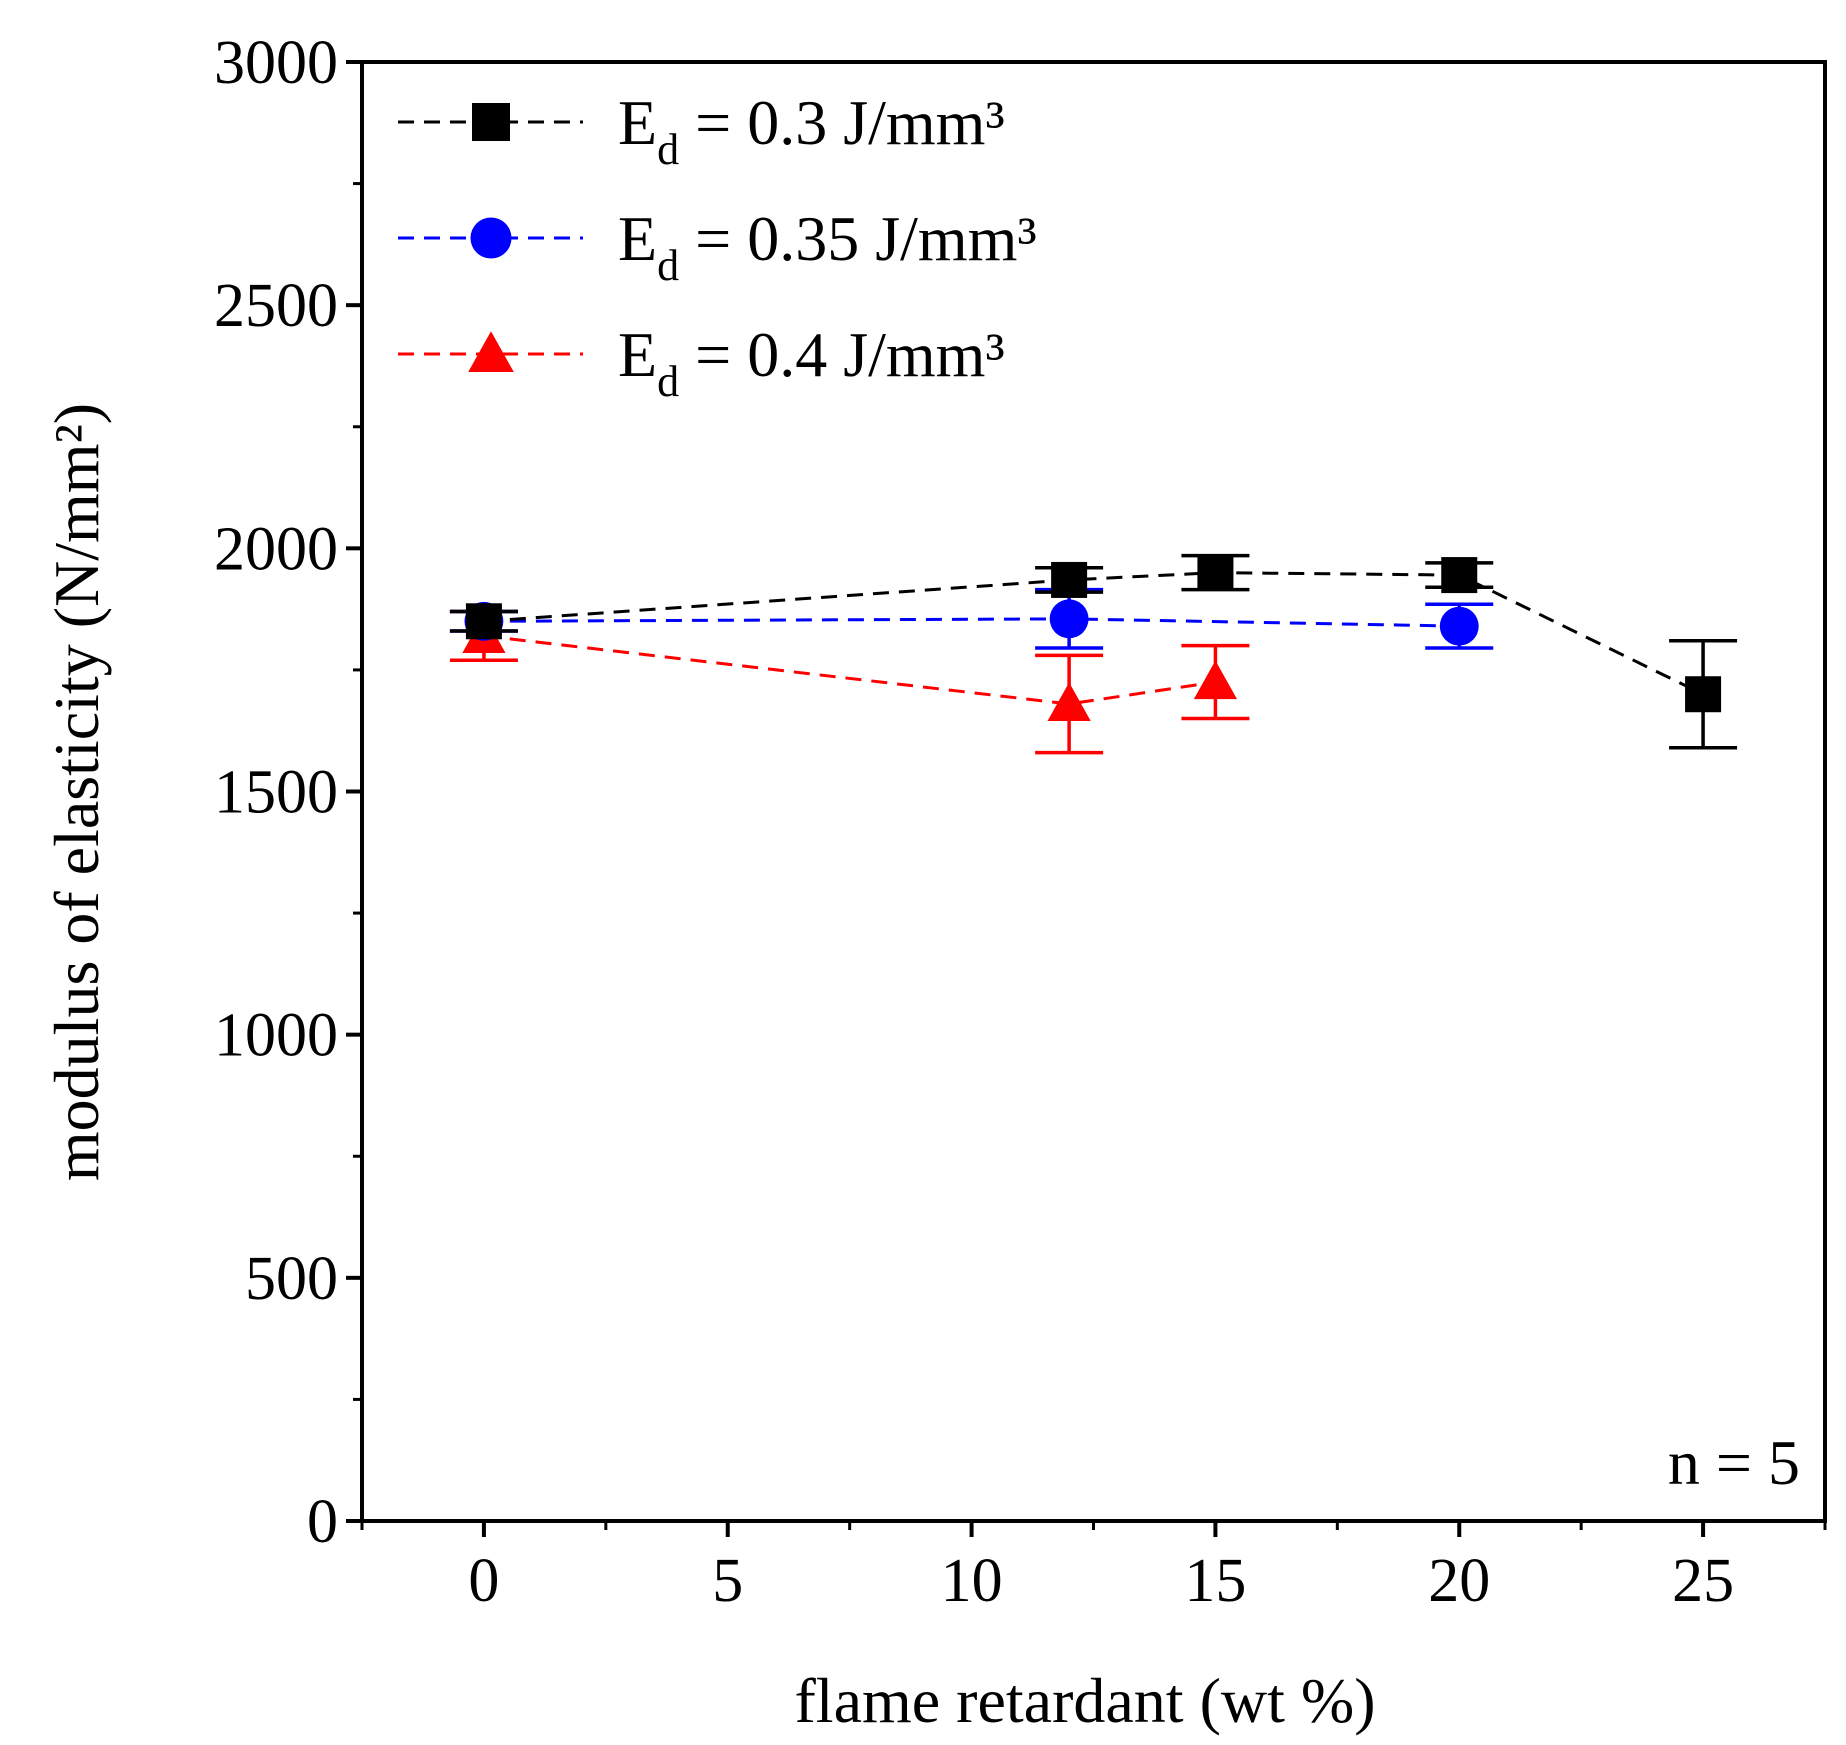 This screenshot has width=1846, height=1745. I want to click on x-tick-label: 5, so click(727, 1581).